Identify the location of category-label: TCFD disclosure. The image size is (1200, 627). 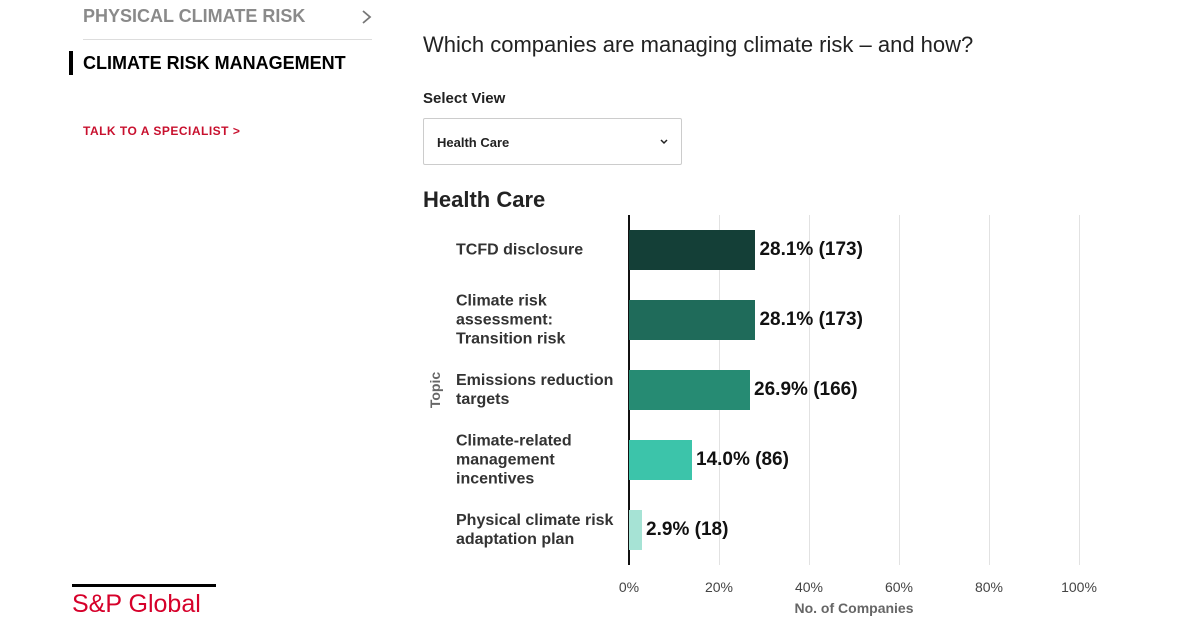
(520, 250).